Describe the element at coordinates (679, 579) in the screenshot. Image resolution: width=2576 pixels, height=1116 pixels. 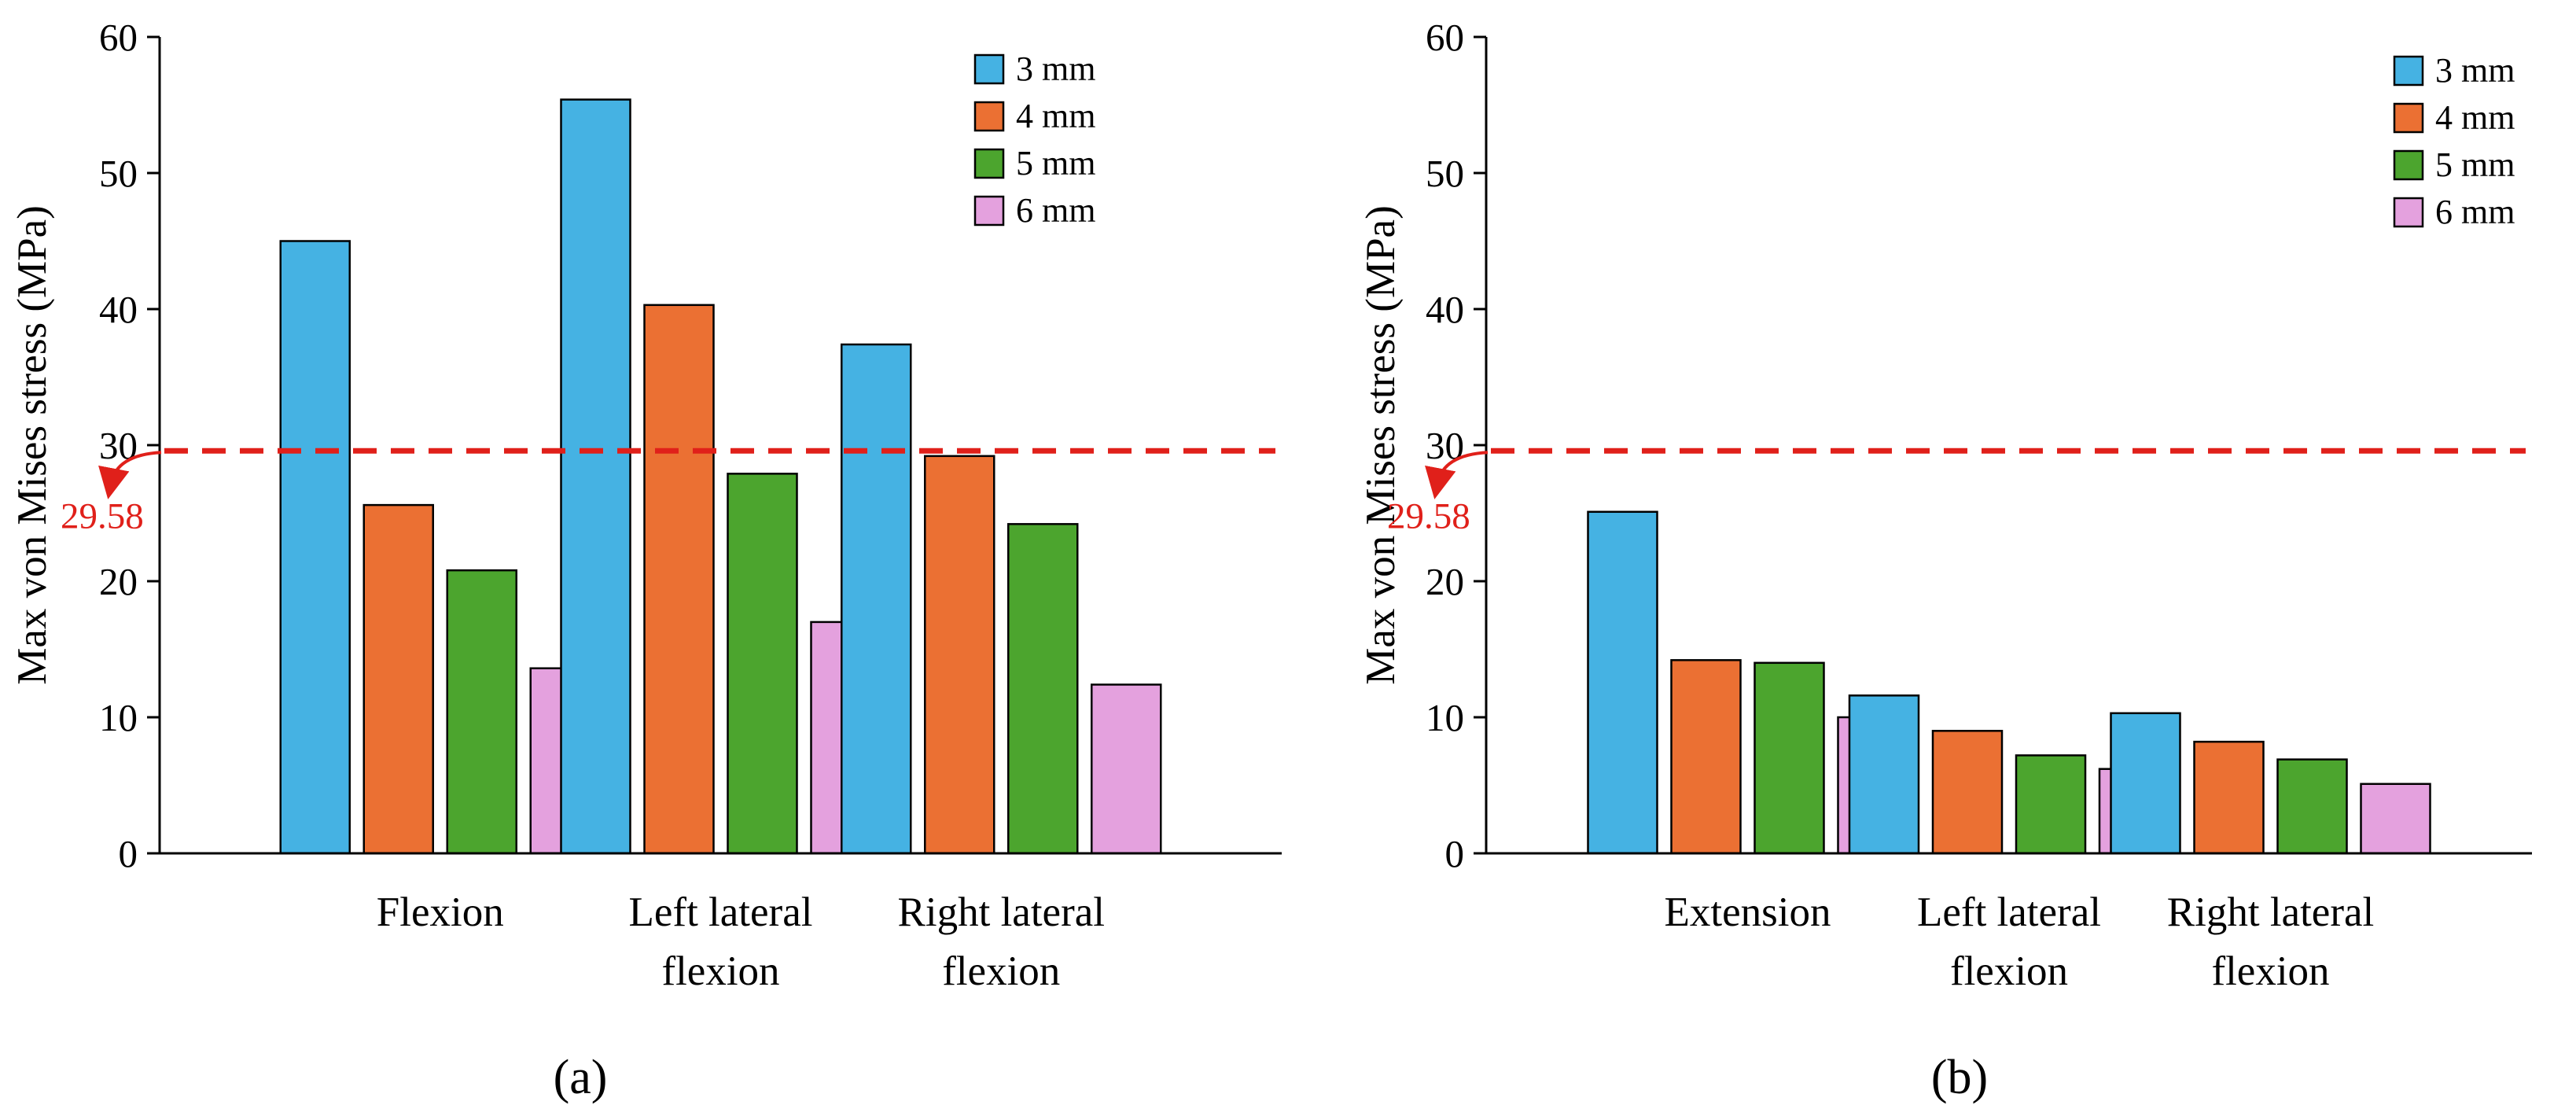
I see `chart0-bar-4mm-cat1` at that location.